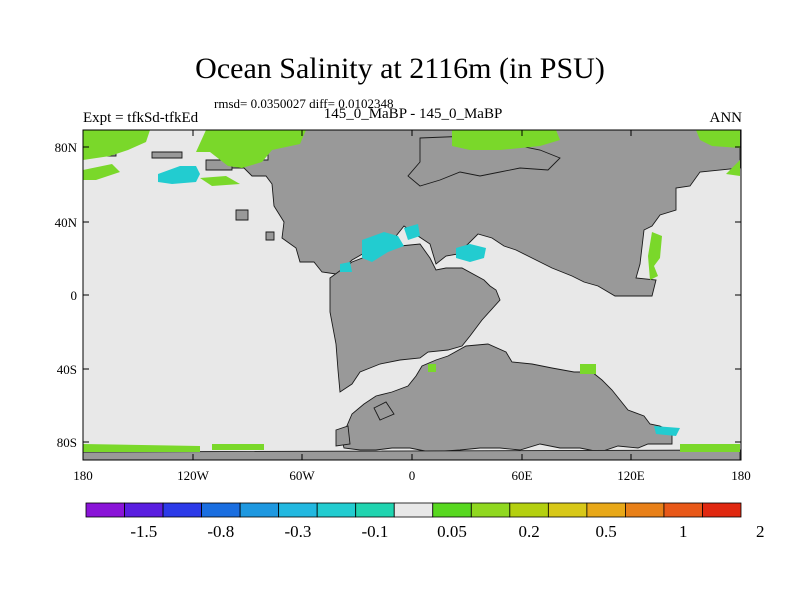 The image size is (800, 600). Describe the element at coordinates (760, 531) in the screenshot. I see `colorbar-label: 2` at that location.